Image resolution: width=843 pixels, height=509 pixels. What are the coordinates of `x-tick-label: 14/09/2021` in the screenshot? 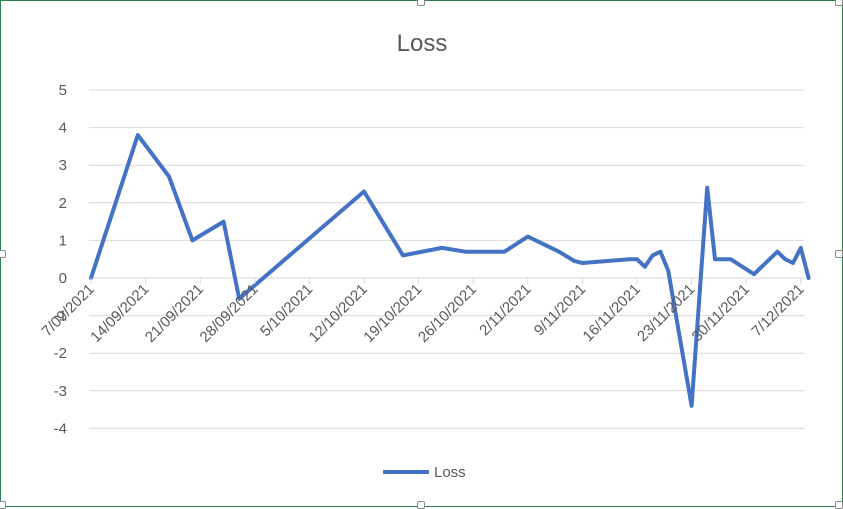 It's located at (119, 313).